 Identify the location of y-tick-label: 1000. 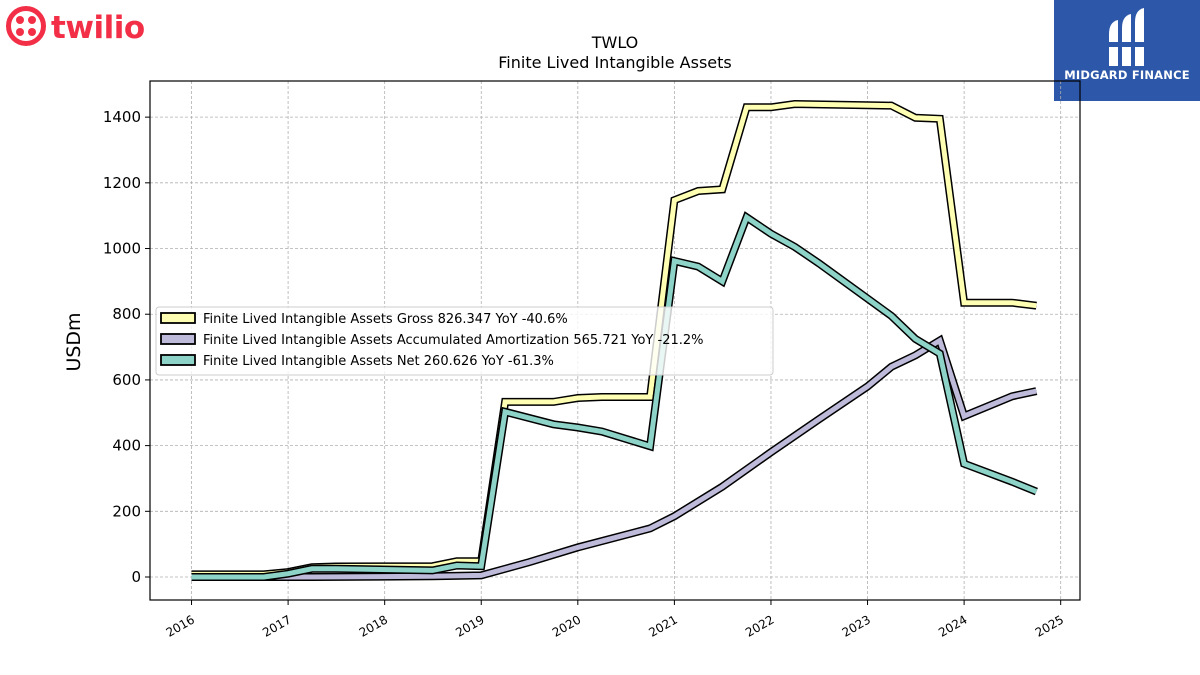
(122, 249).